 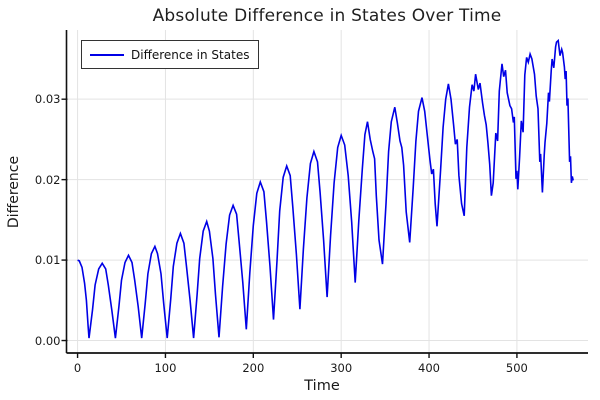 I want to click on y-tick-label: 0.02, so click(x=47, y=179).